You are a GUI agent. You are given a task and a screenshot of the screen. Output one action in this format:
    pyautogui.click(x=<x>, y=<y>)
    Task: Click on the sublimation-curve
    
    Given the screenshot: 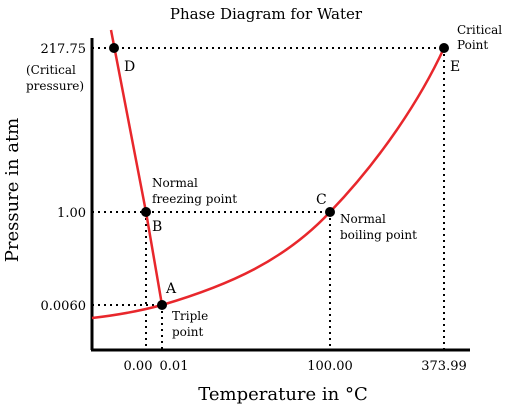 What is the action you would take?
    pyautogui.click(x=127, y=311)
    